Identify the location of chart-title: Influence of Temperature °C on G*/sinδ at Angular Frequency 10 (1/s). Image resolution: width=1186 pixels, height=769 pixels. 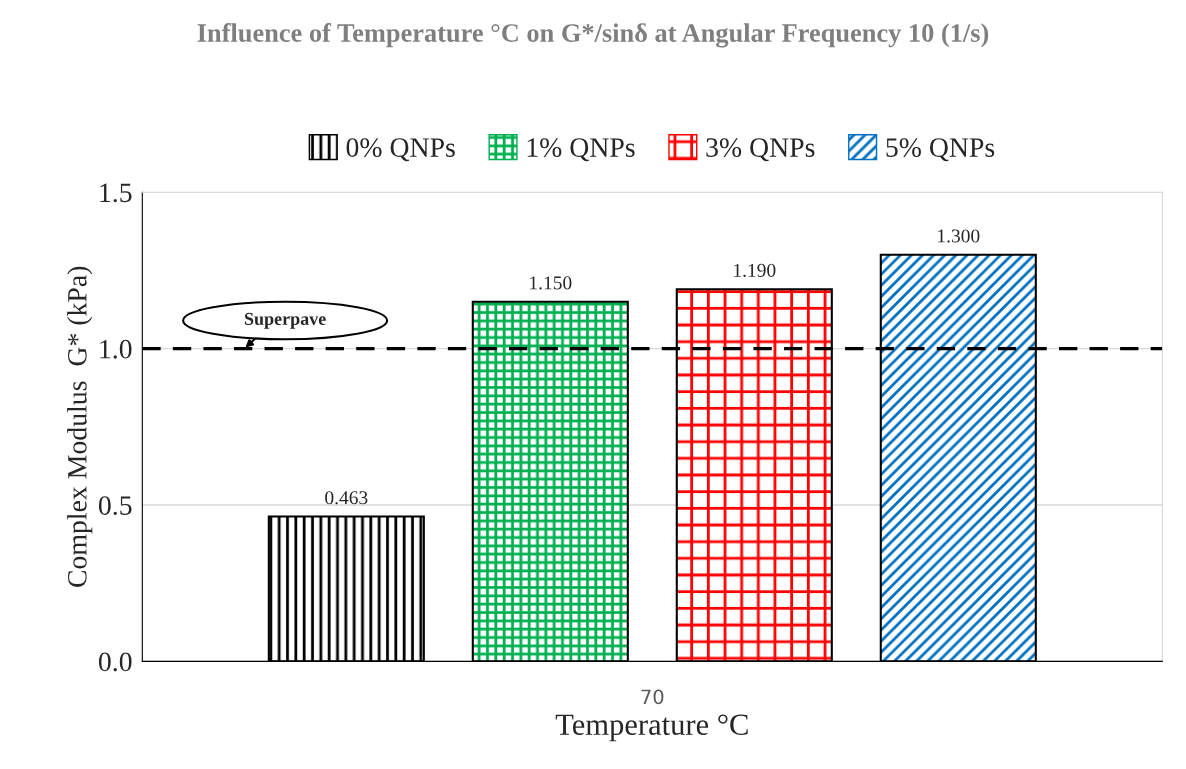
(593, 35).